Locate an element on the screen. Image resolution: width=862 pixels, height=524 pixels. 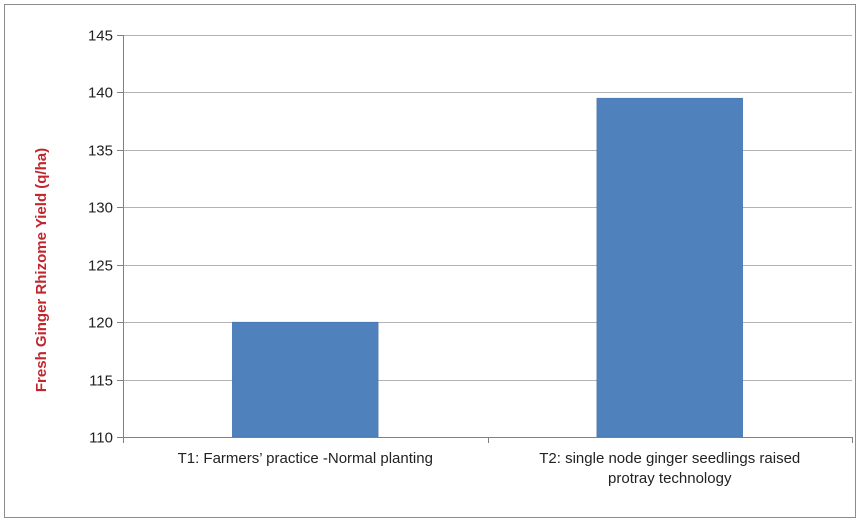
y-tick-labels: 110 115 120 125 130 135 140 145 is located at coordinates (100, 237).